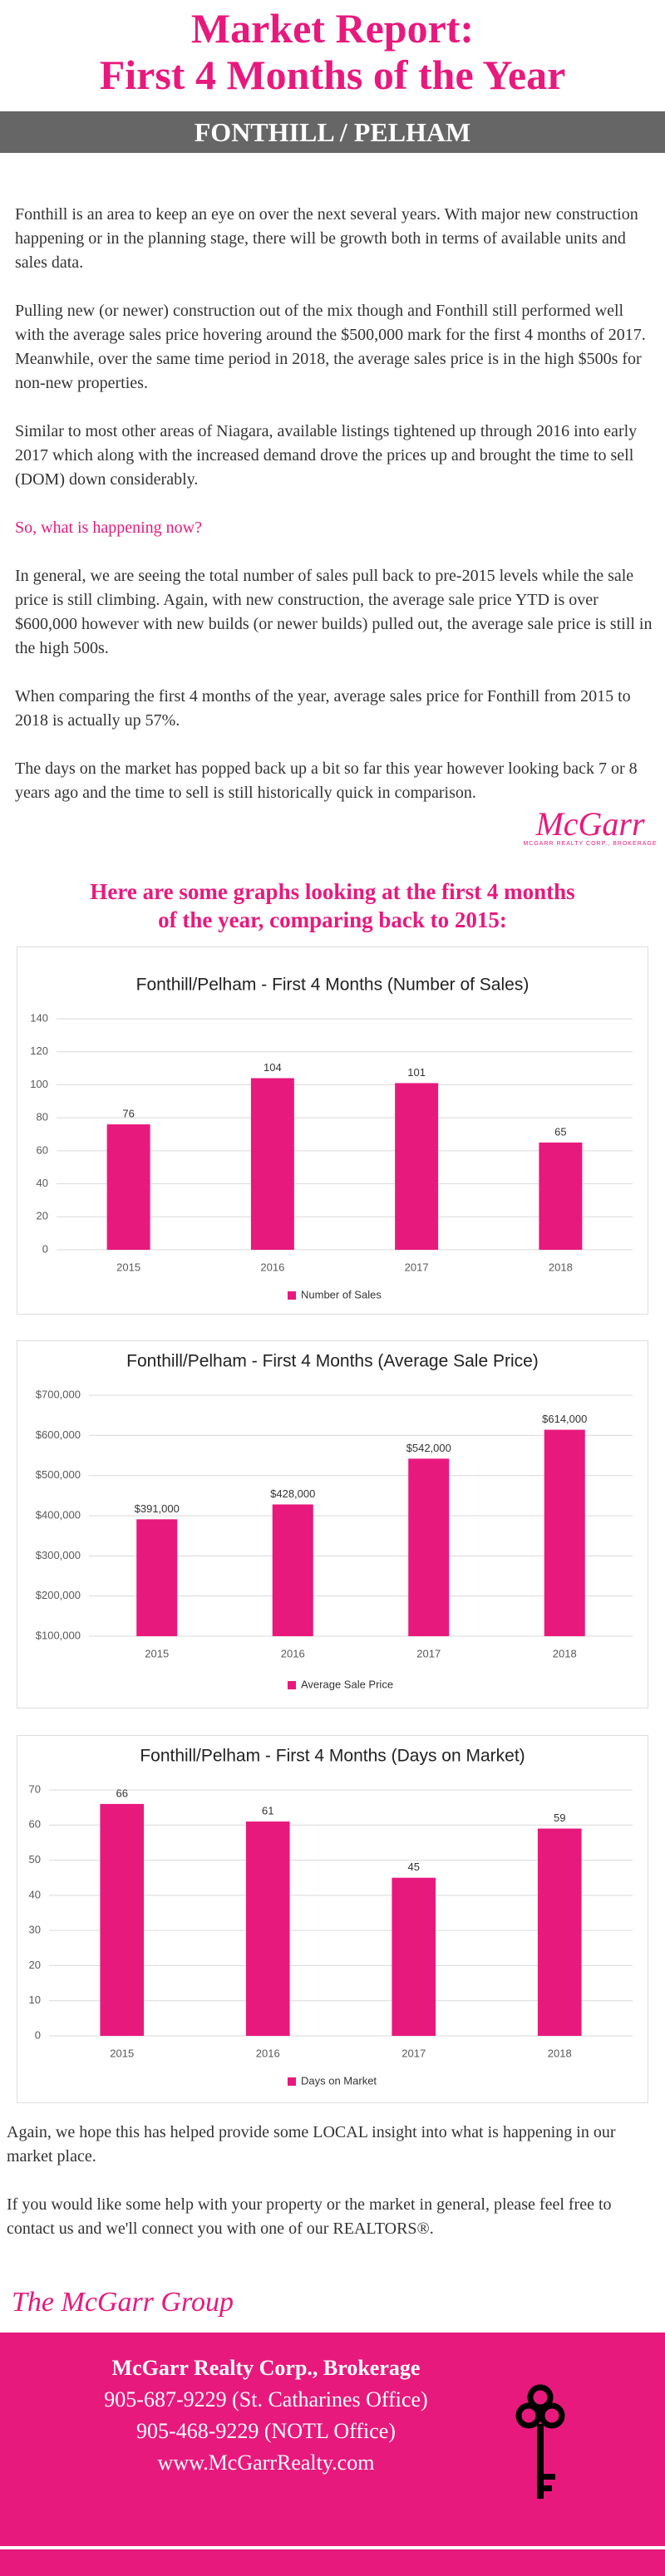 The image size is (665, 2576). I want to click on data-label: 65, so click(560, 1131).